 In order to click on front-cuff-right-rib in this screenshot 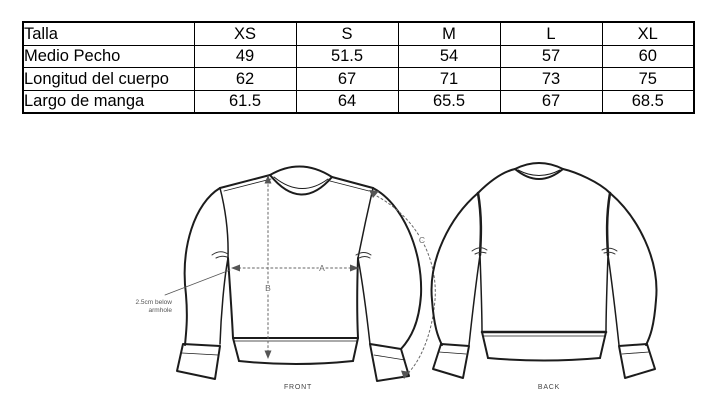, I will do `click(389, 357)`.